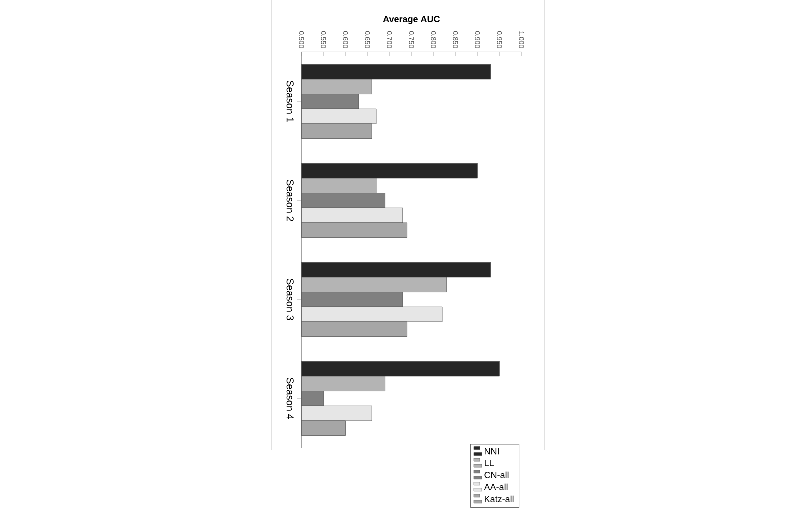 The image size is (800, 508). I want to click on legend-label: NNI, so click(492, 451).